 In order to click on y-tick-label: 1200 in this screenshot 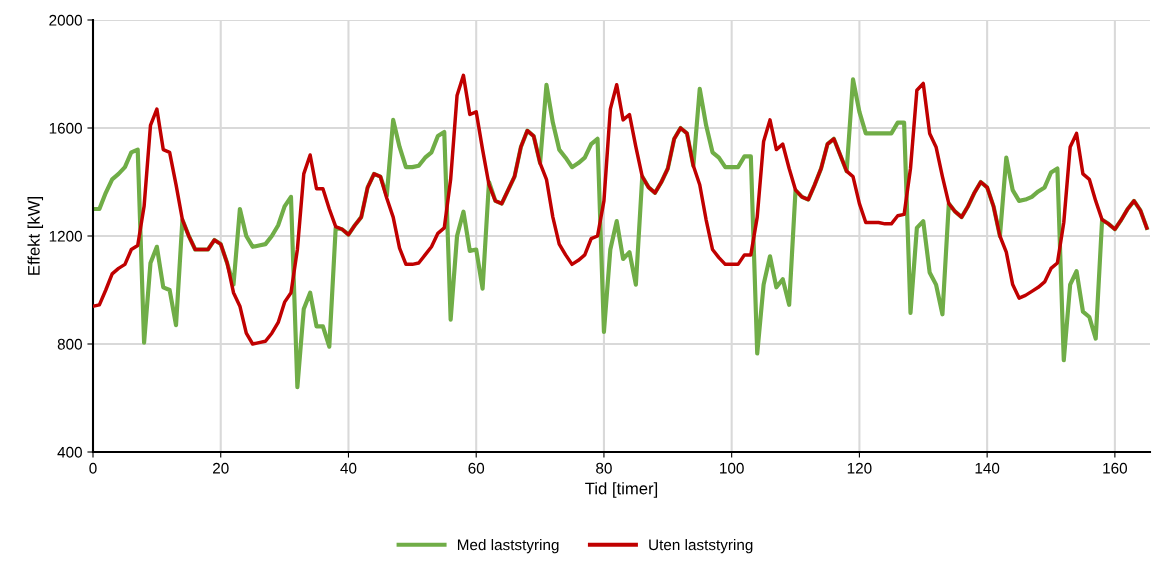, I will do `click(65, 236)`.